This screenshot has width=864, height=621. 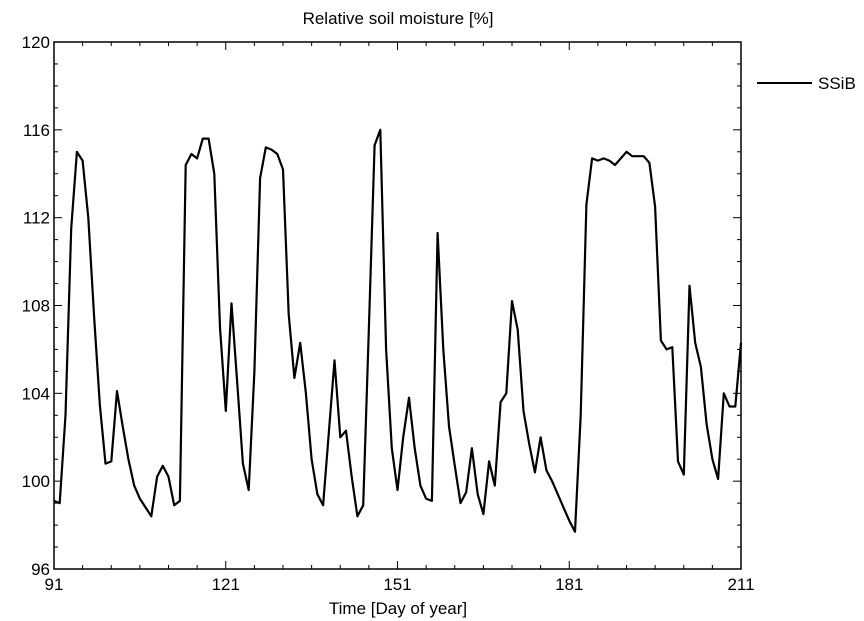 What do you see at coordinates (54, 584) in the screenshot?
I see `x-tick-label: 91` at bounding box center [54, 584].